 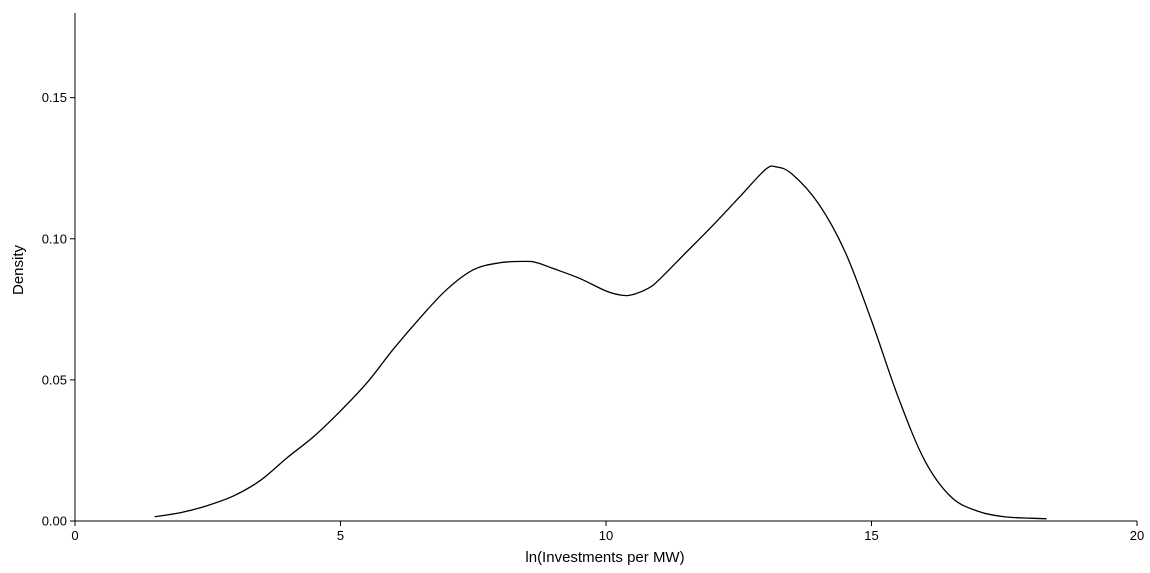 I want to click on x-tick-label: 10, so click(x=606, y=535).